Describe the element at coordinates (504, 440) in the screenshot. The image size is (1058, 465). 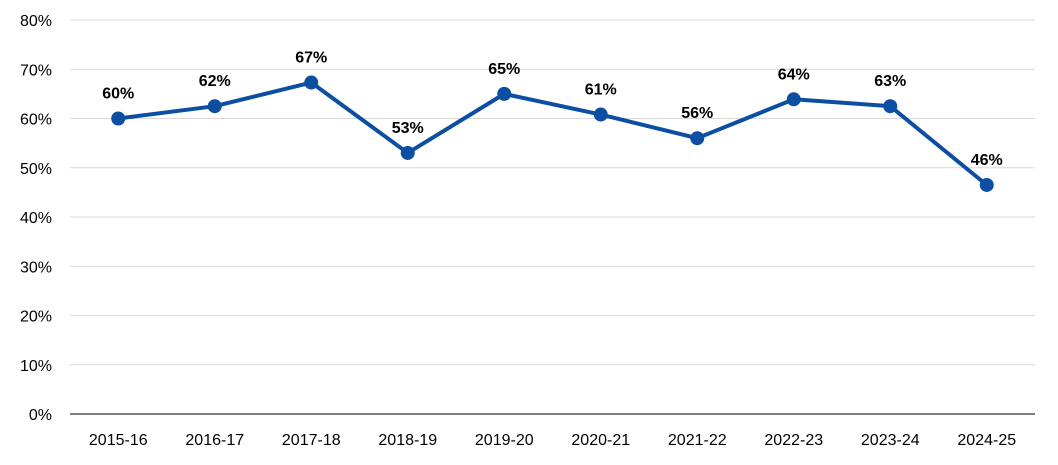
I see `x-tick-label: 2019-20` at that location.